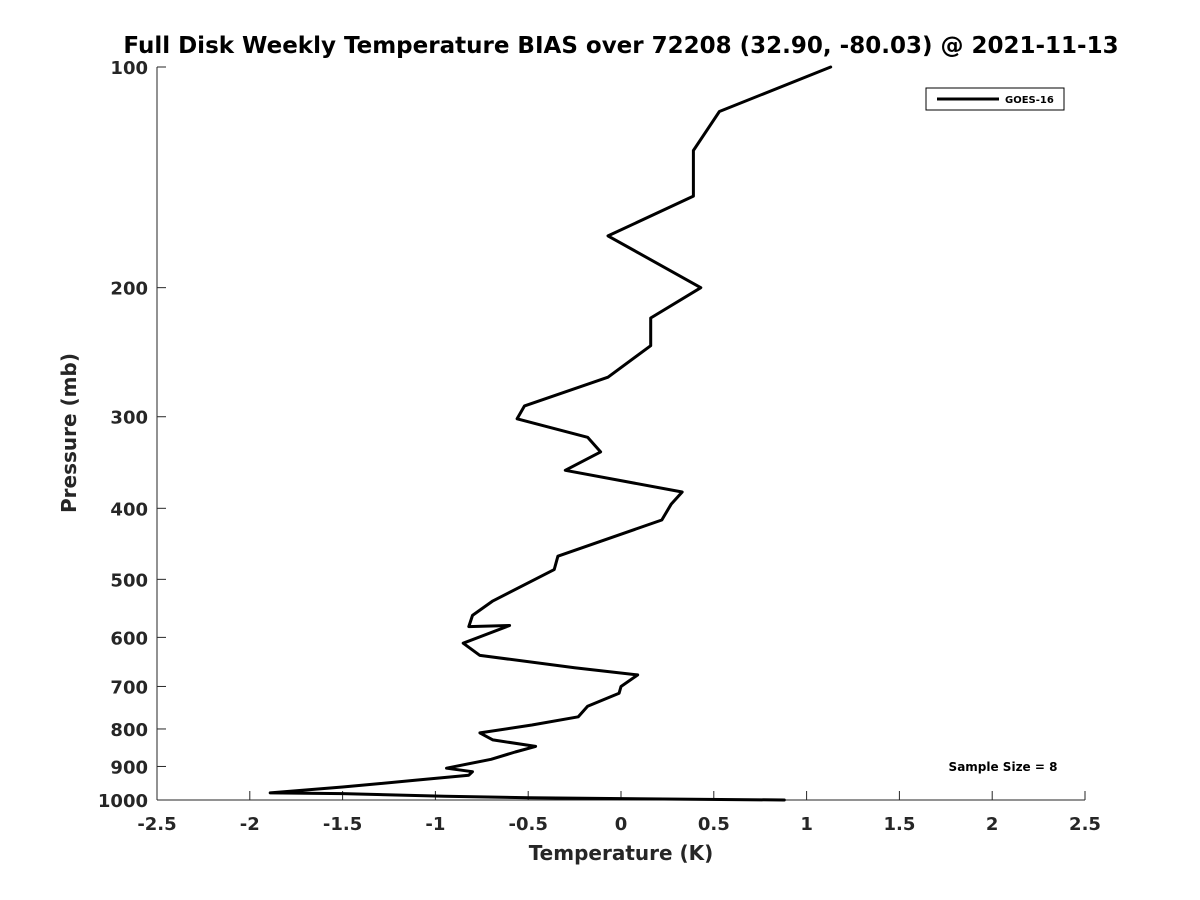 Image resolution: width=1200 pixels, height=900 pixels. What do you see at coordinates (342, 824) in the screenshot?
I see `x-tick-label: -1.5` at bounding box center [342, 824].